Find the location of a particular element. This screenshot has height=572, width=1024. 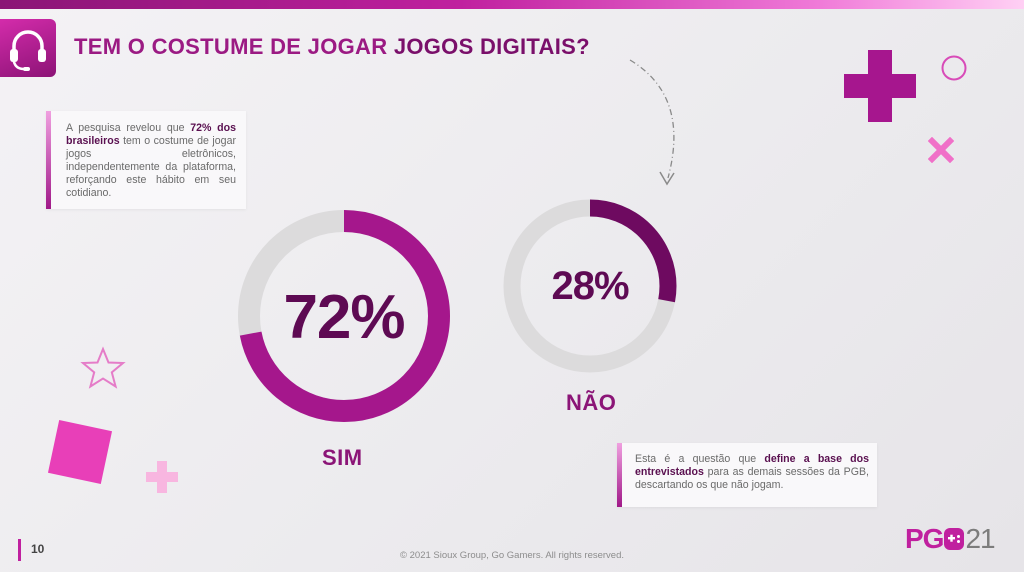

brand-right: 21 is located at coordinates (980, 538).